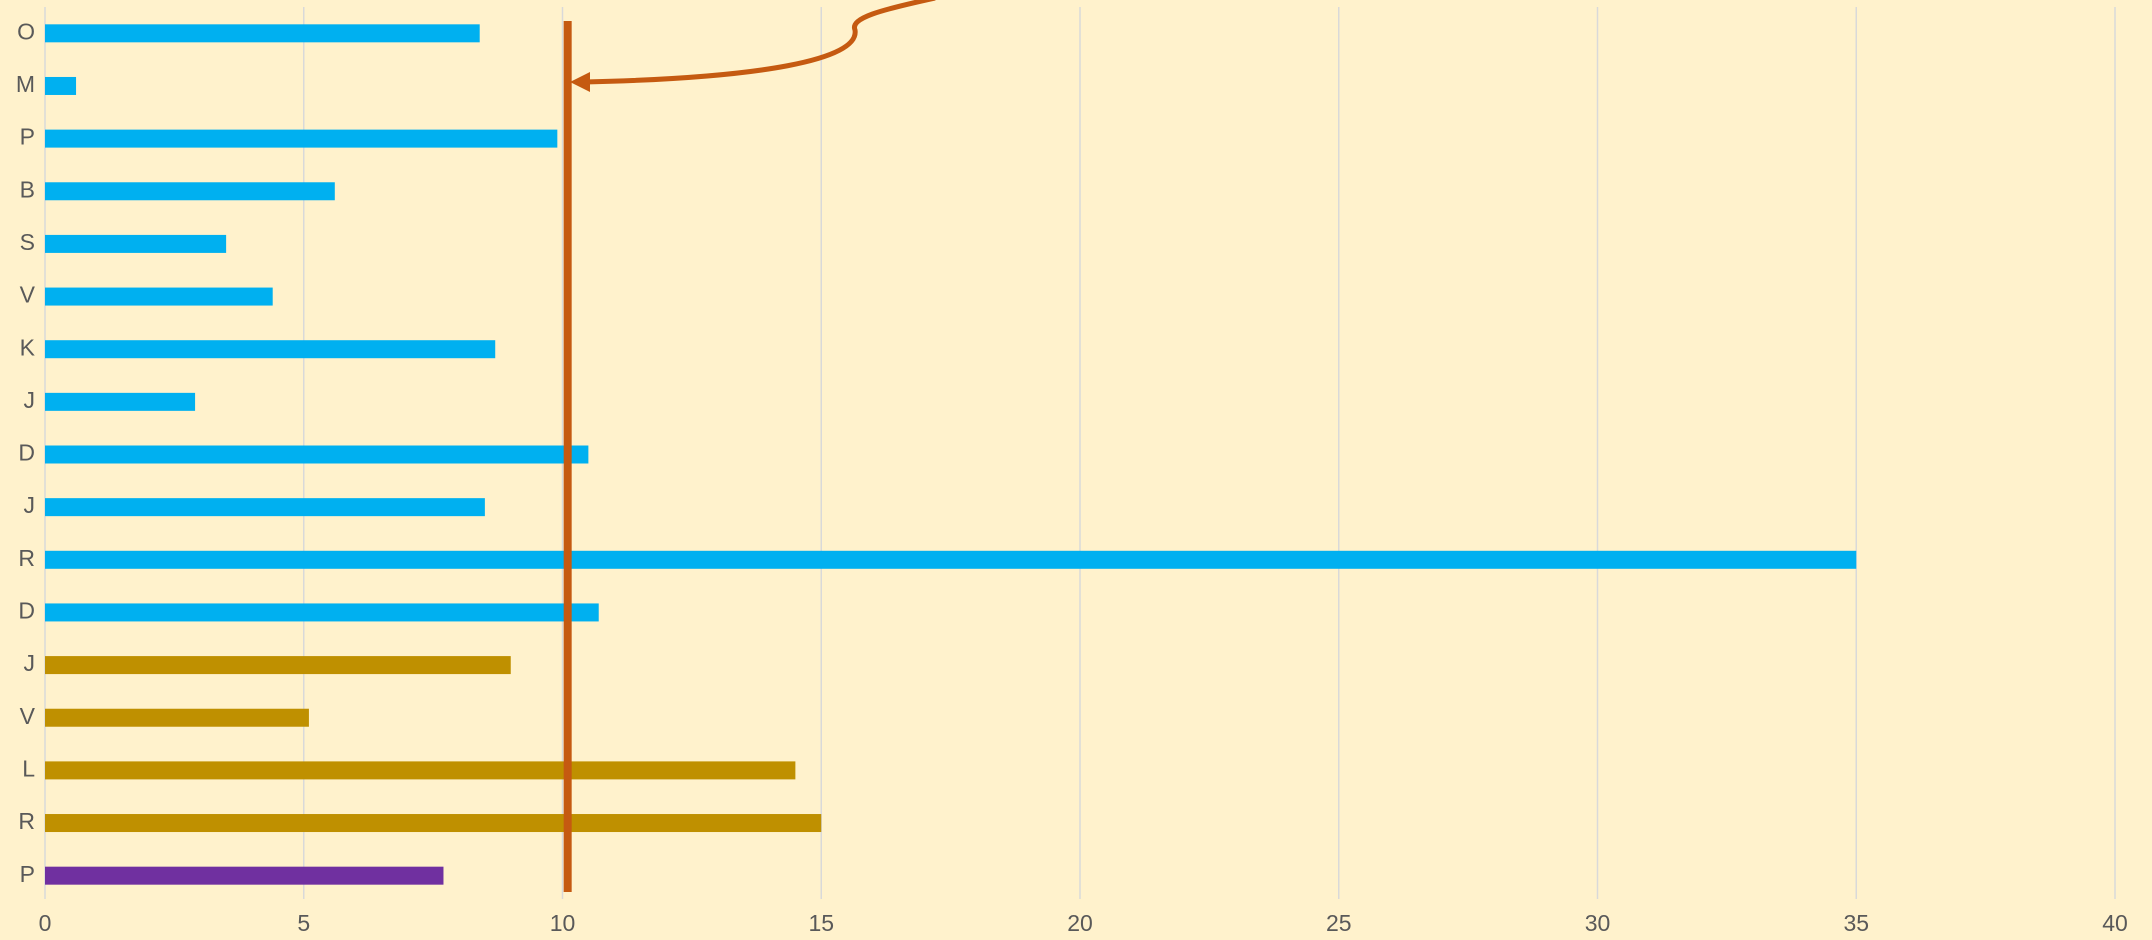 The image size is (2152, 940). I want to click on arrow-head, so click(580, 82).